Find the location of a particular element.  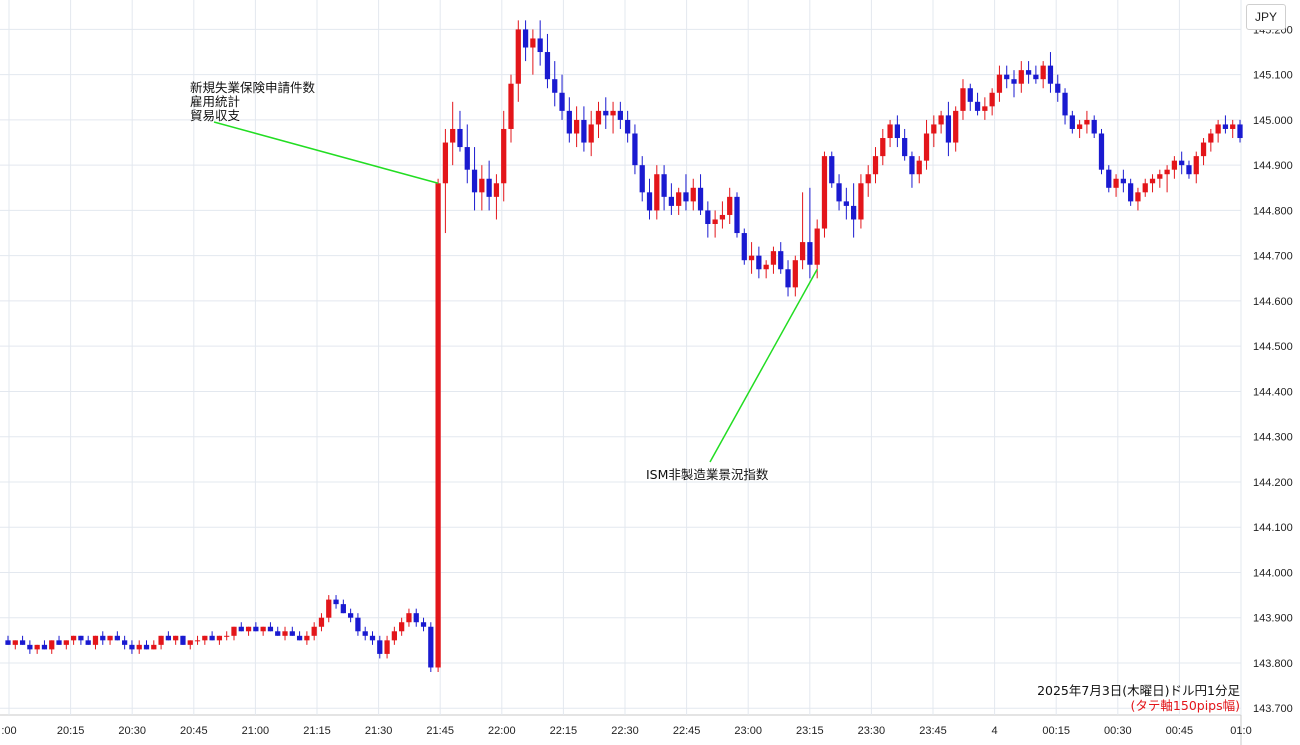

x-tick-label: 23:15 is located at coordinates (810, 731).